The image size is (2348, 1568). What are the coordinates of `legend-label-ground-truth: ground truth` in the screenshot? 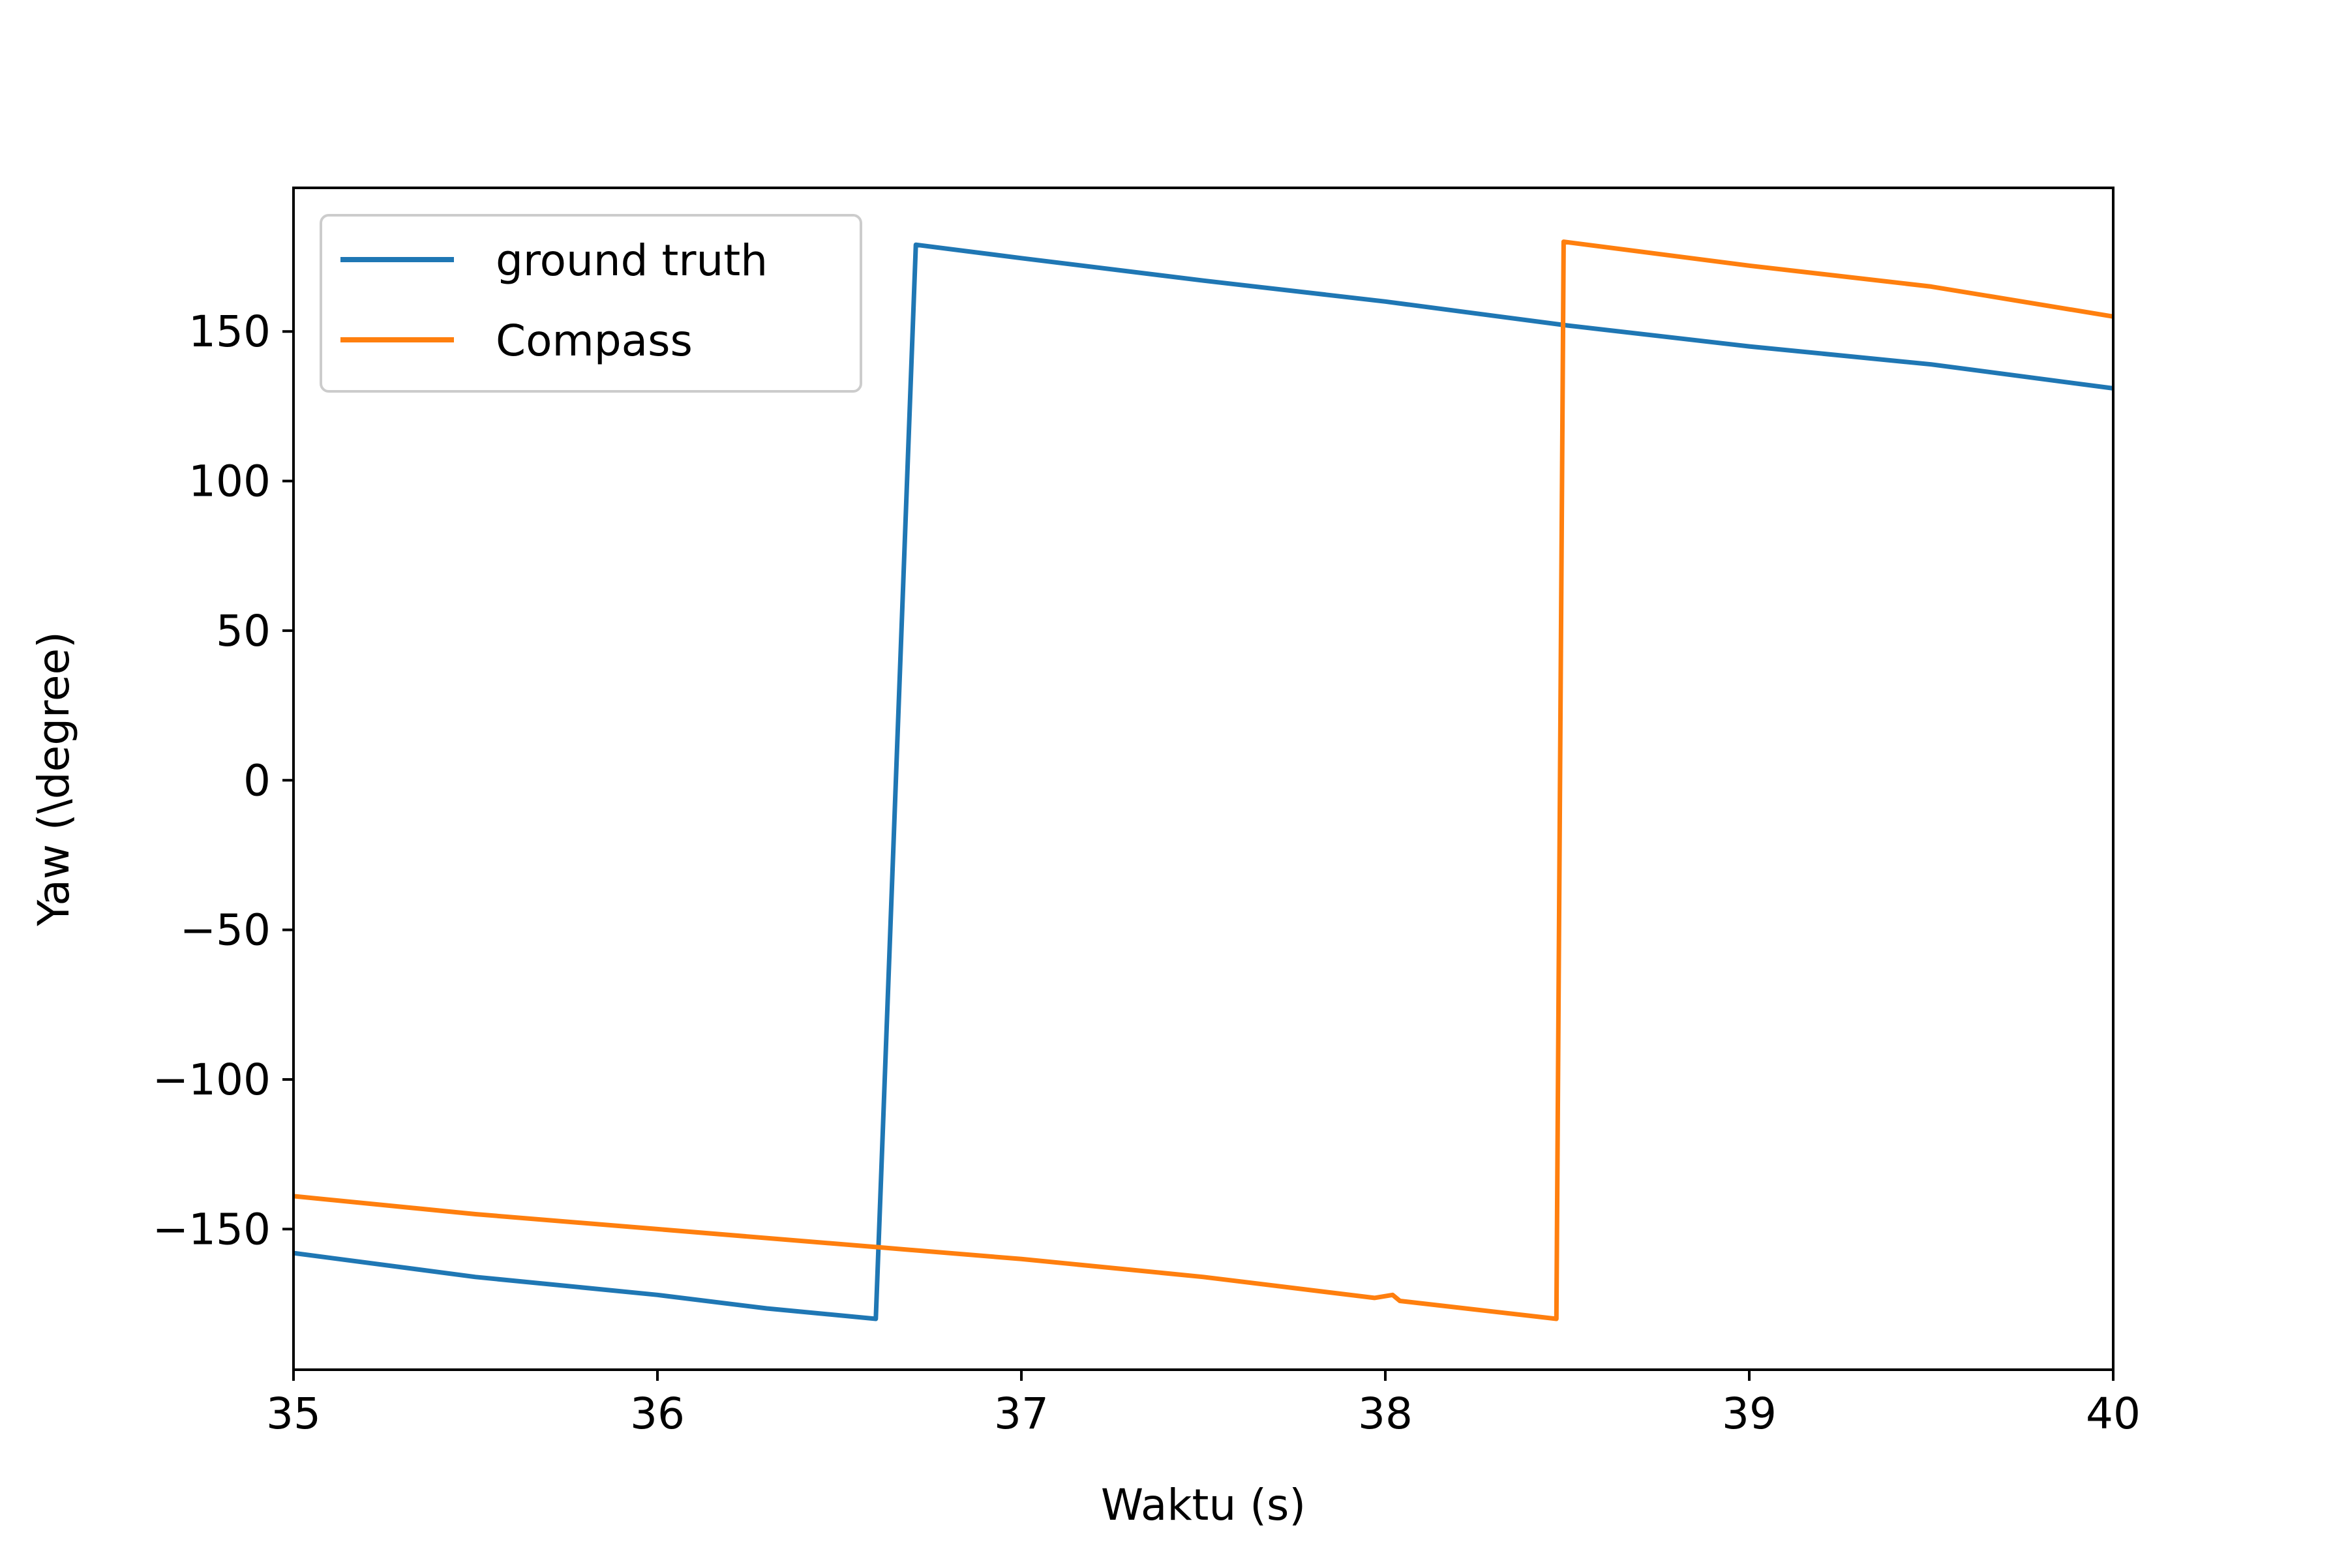 It's located at (632, 260).